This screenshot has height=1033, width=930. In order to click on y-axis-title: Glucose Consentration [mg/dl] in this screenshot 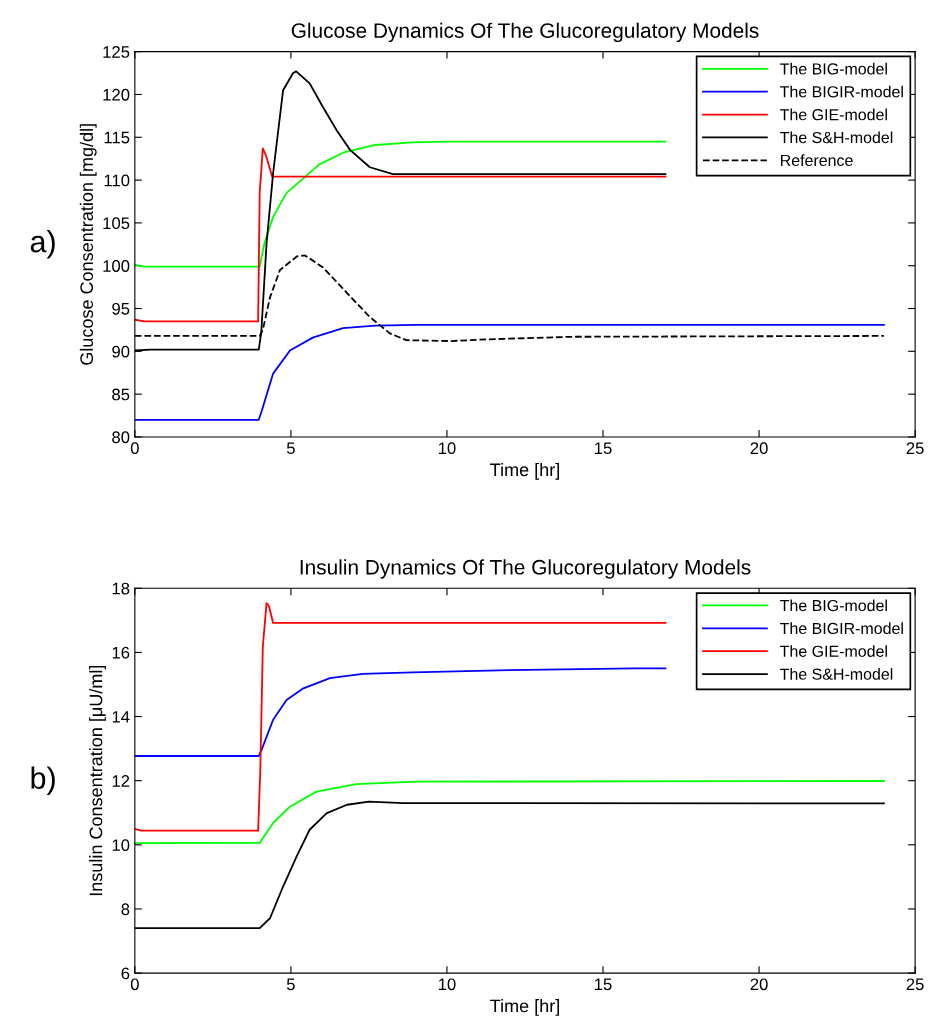, I will do `click(88, 244)`.